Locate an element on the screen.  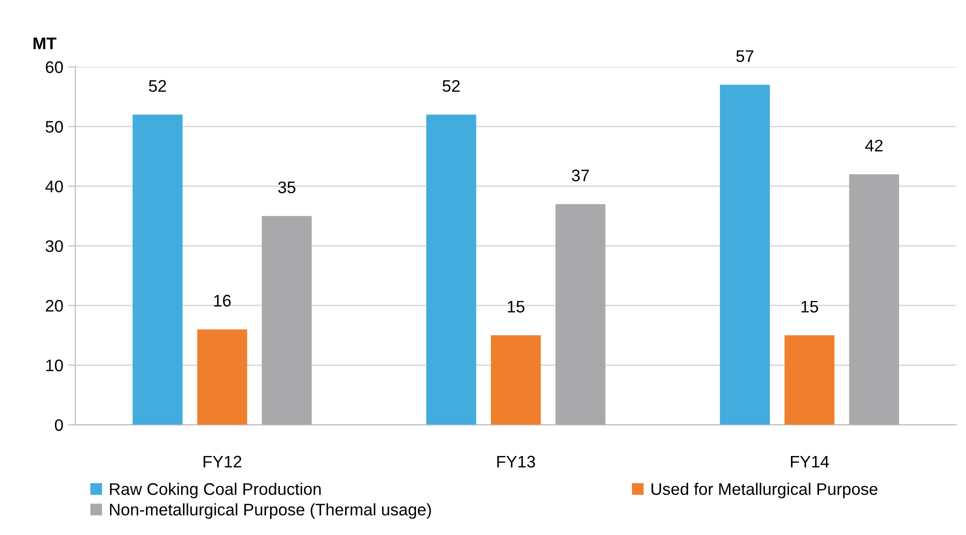
data-label: 42 is located at coordinates (874, 146).